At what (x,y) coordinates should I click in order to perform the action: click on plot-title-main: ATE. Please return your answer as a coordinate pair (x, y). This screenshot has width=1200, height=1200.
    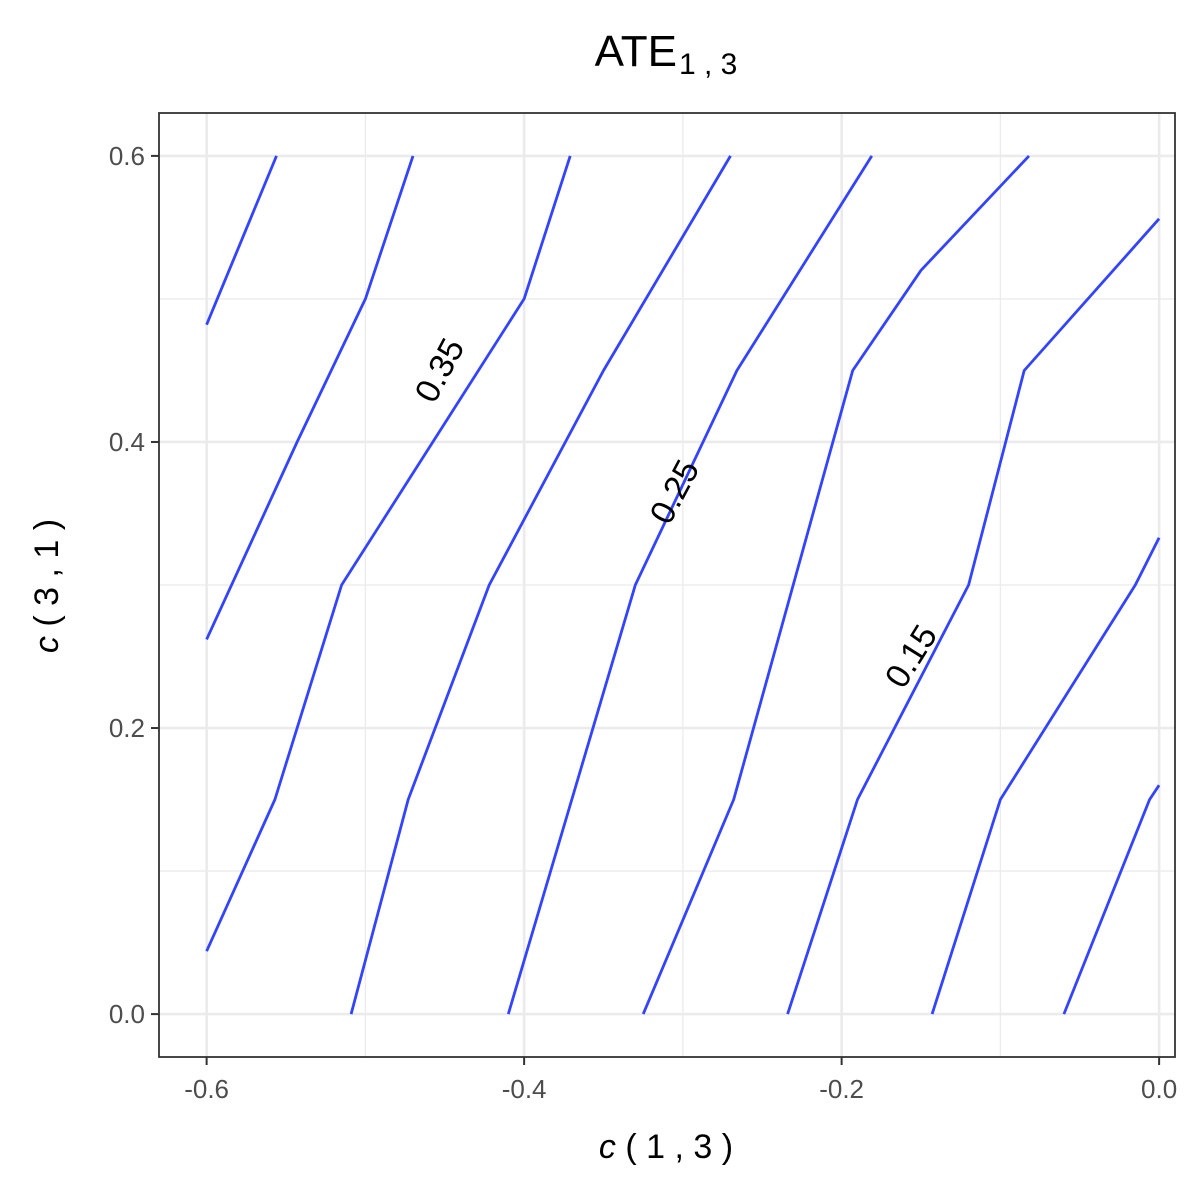
    Looking at the image, I should click on (636, 51).